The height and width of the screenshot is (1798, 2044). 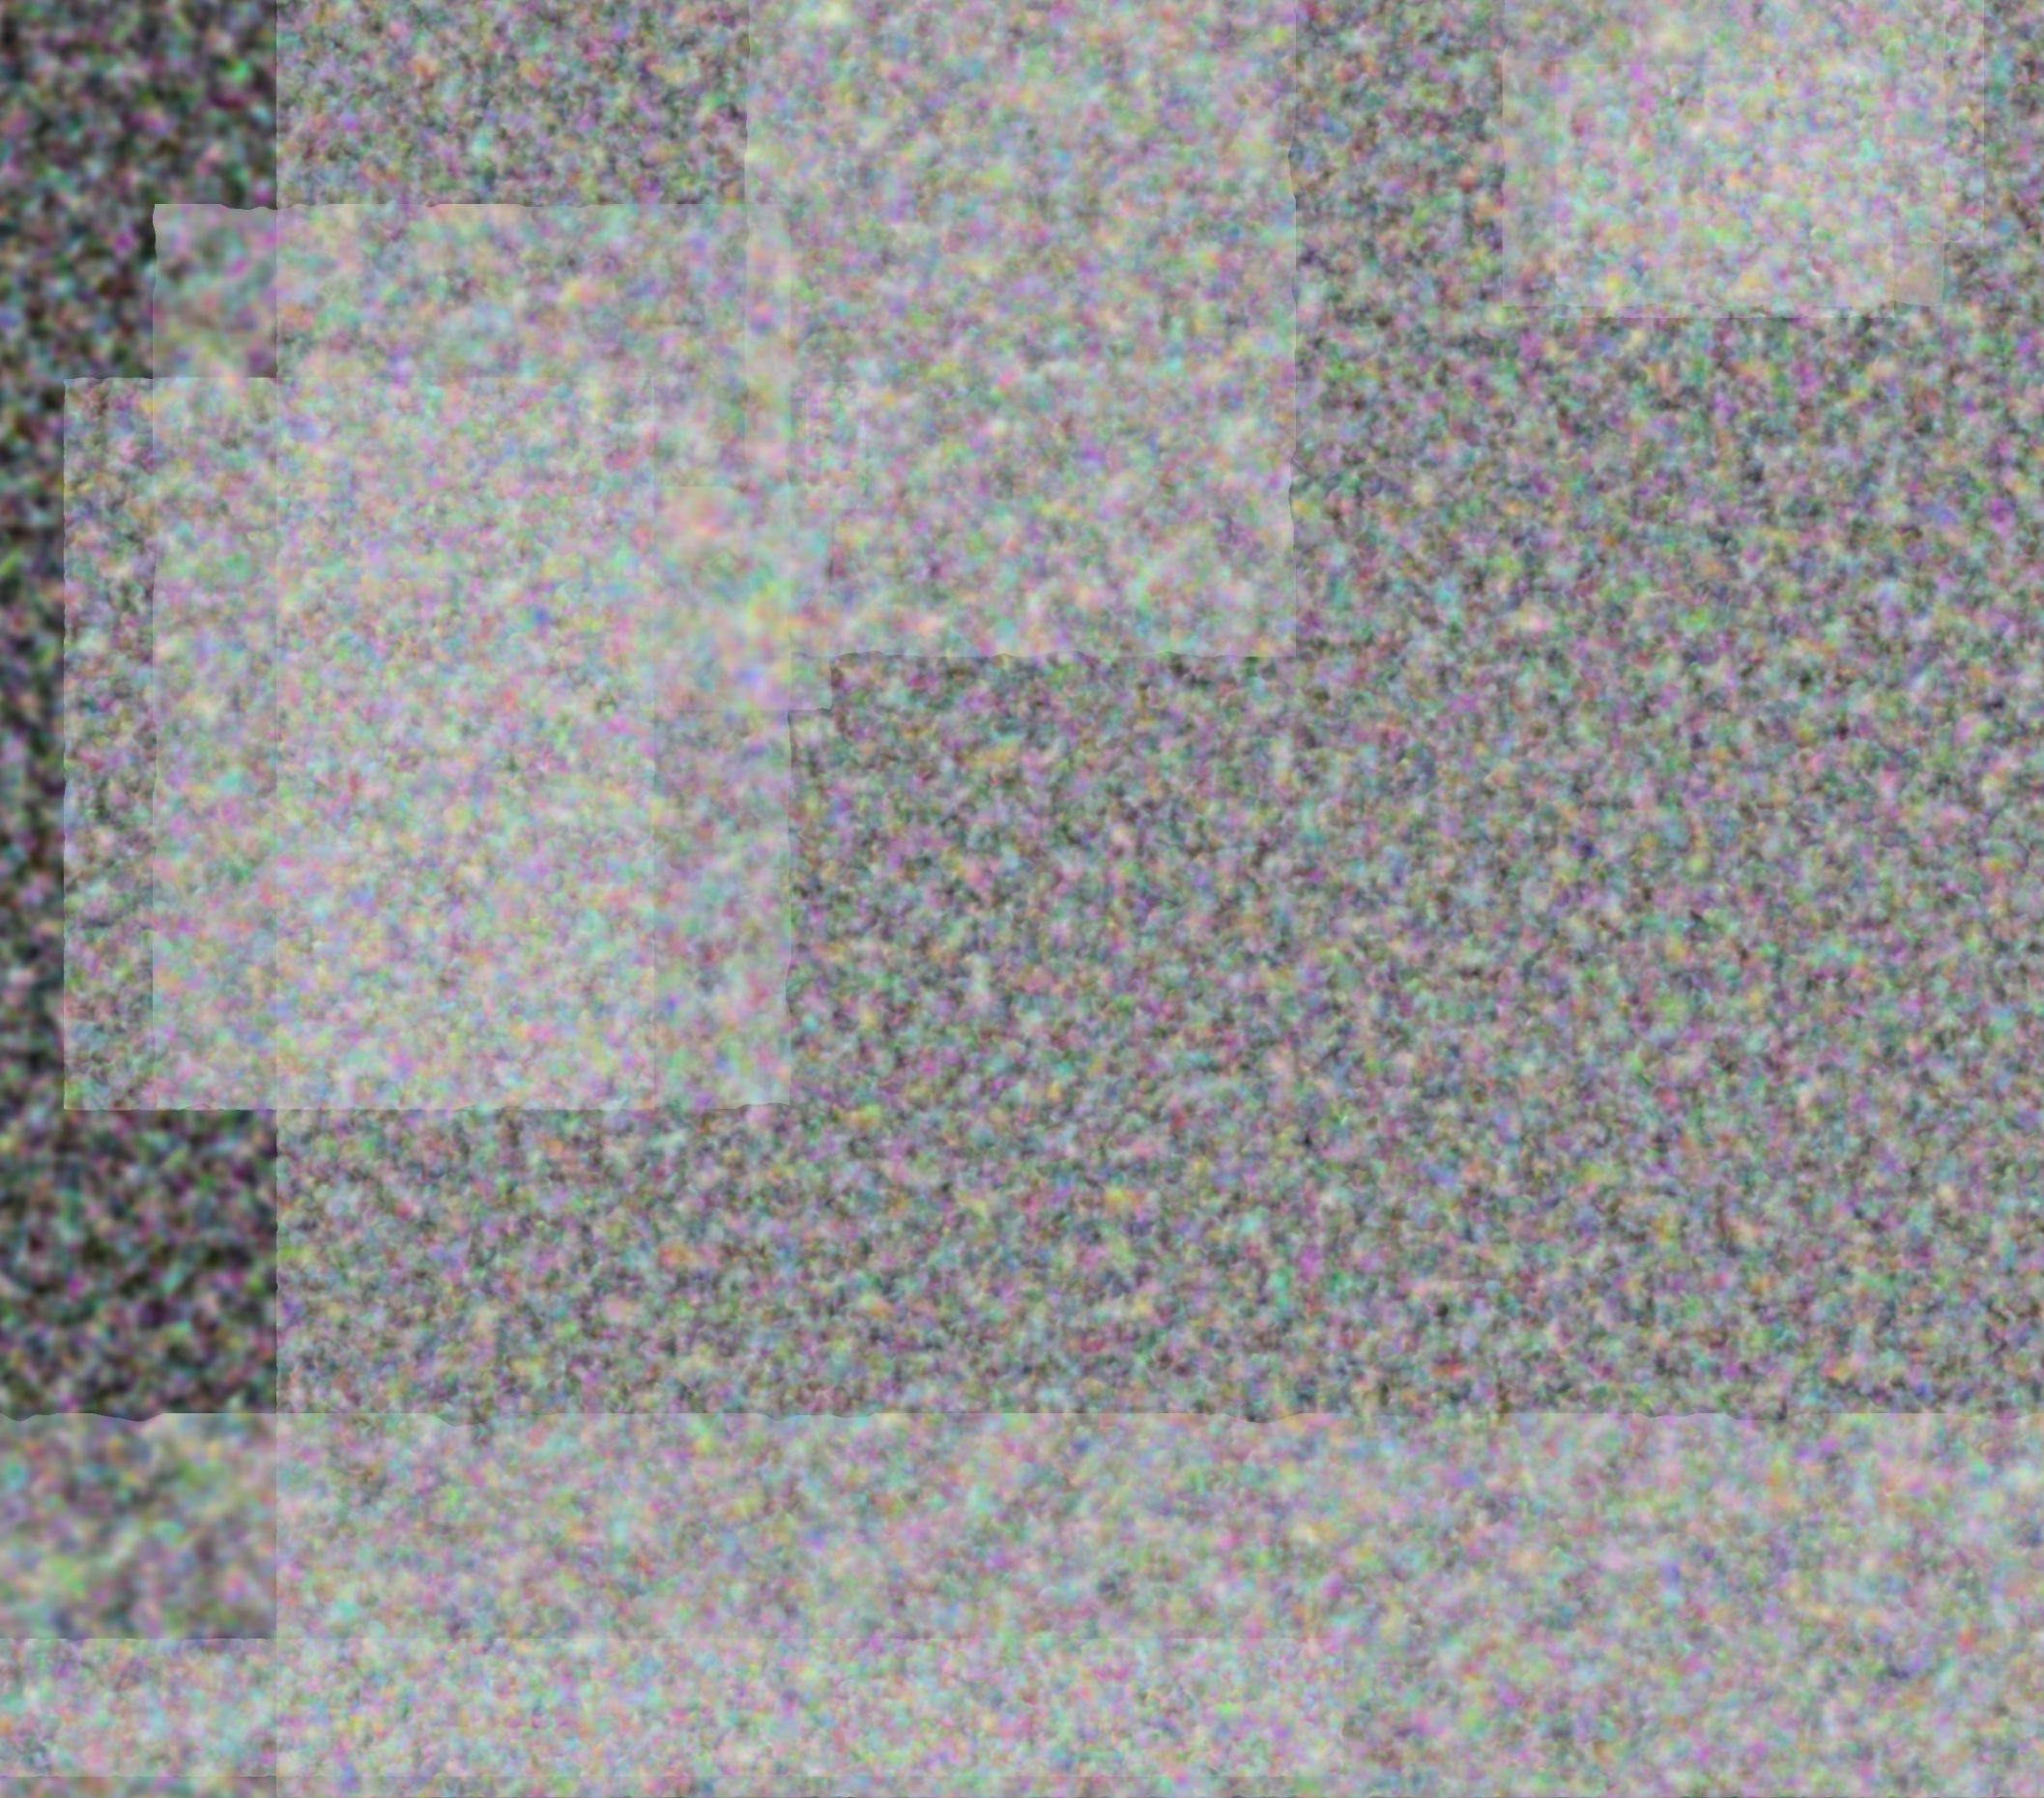 I want to click on taiwan-islet, so click(x=171, y=1722).